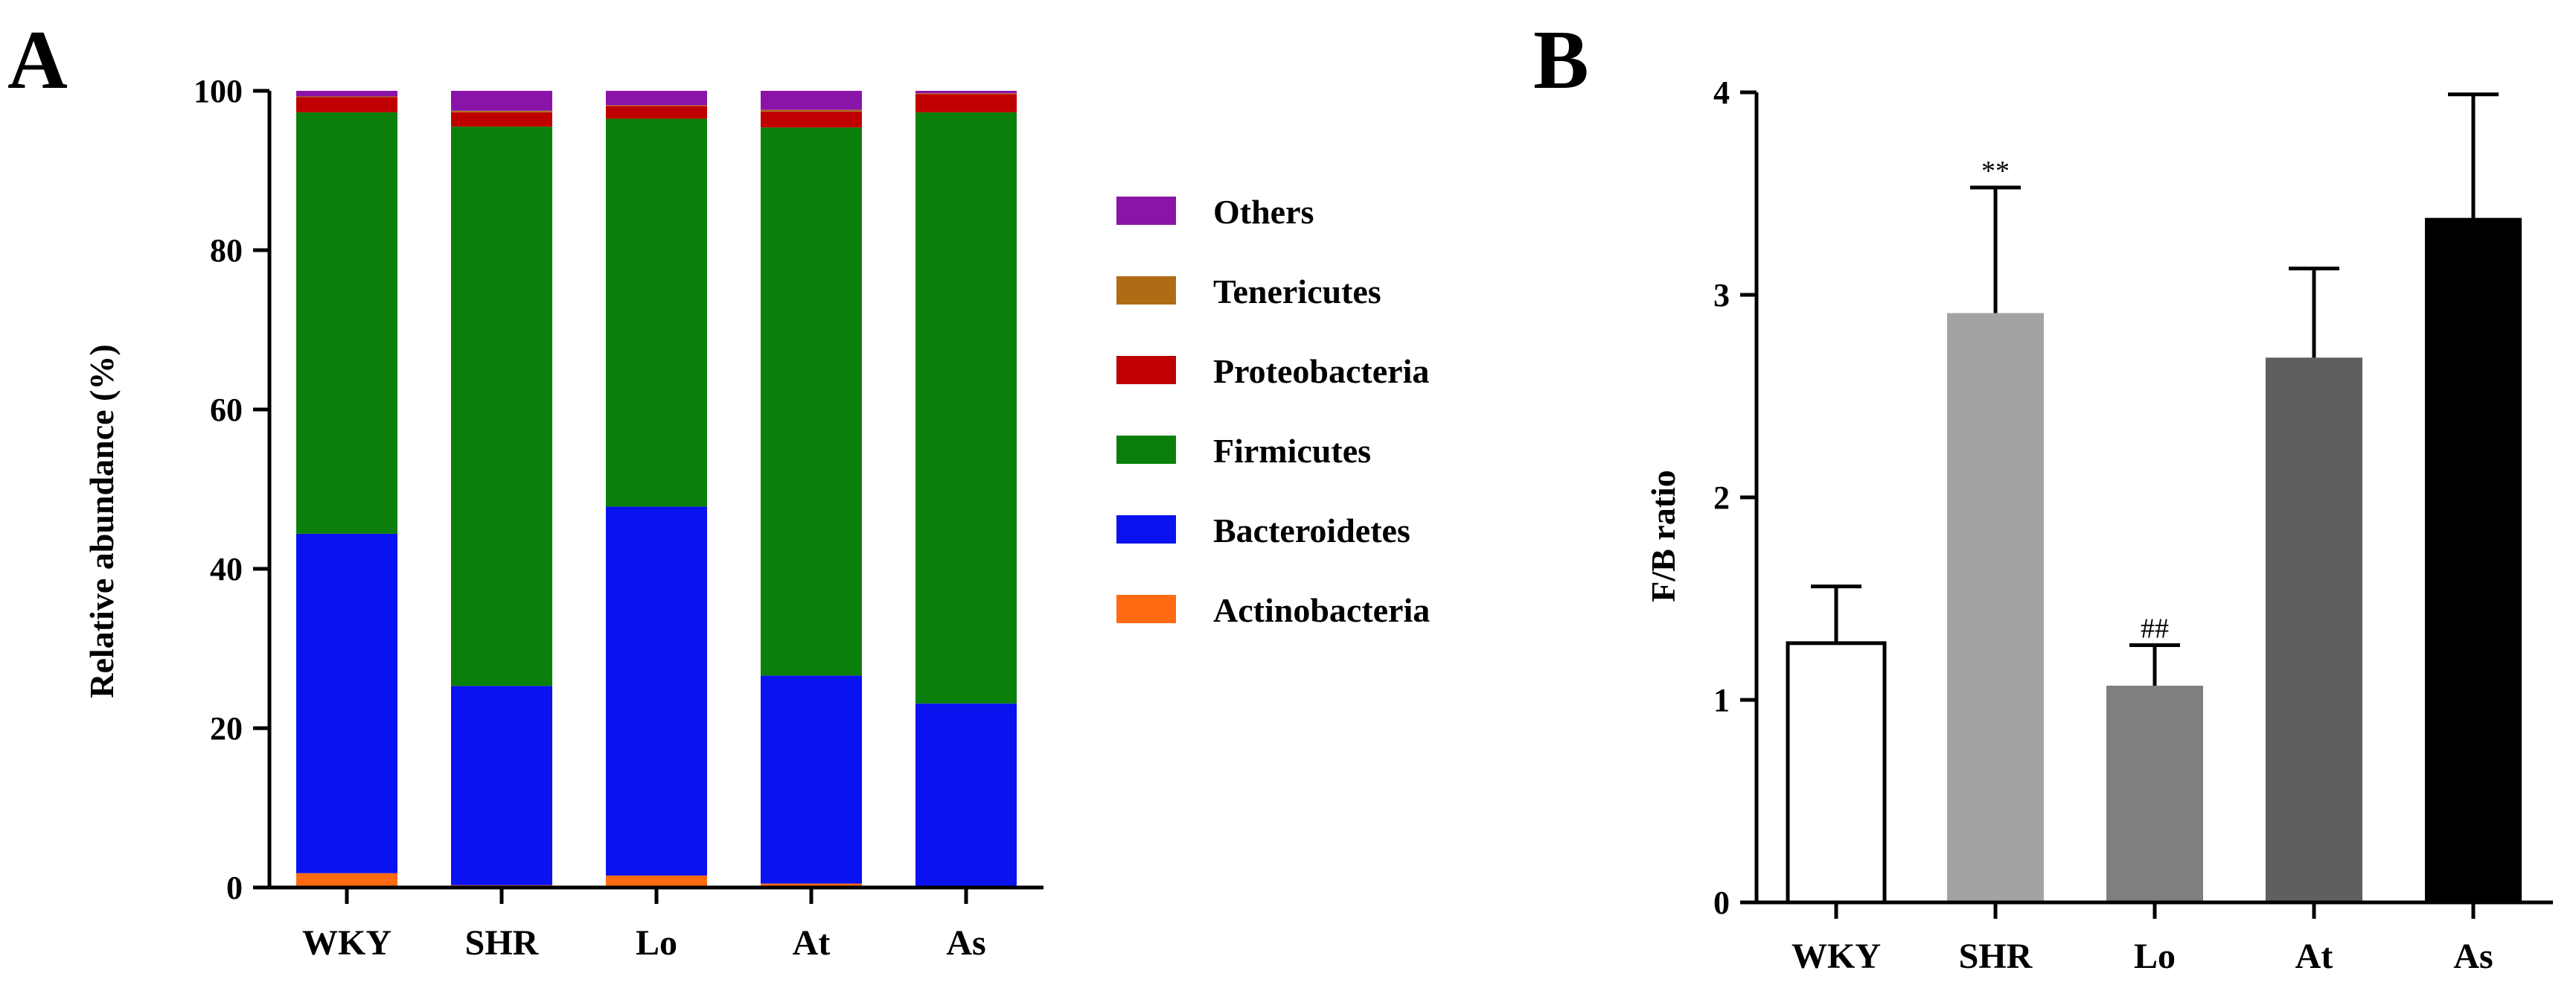 The height and width of the screenshot is (991, 2576). I want to click on legend-item: Others, so click(1263, 212).